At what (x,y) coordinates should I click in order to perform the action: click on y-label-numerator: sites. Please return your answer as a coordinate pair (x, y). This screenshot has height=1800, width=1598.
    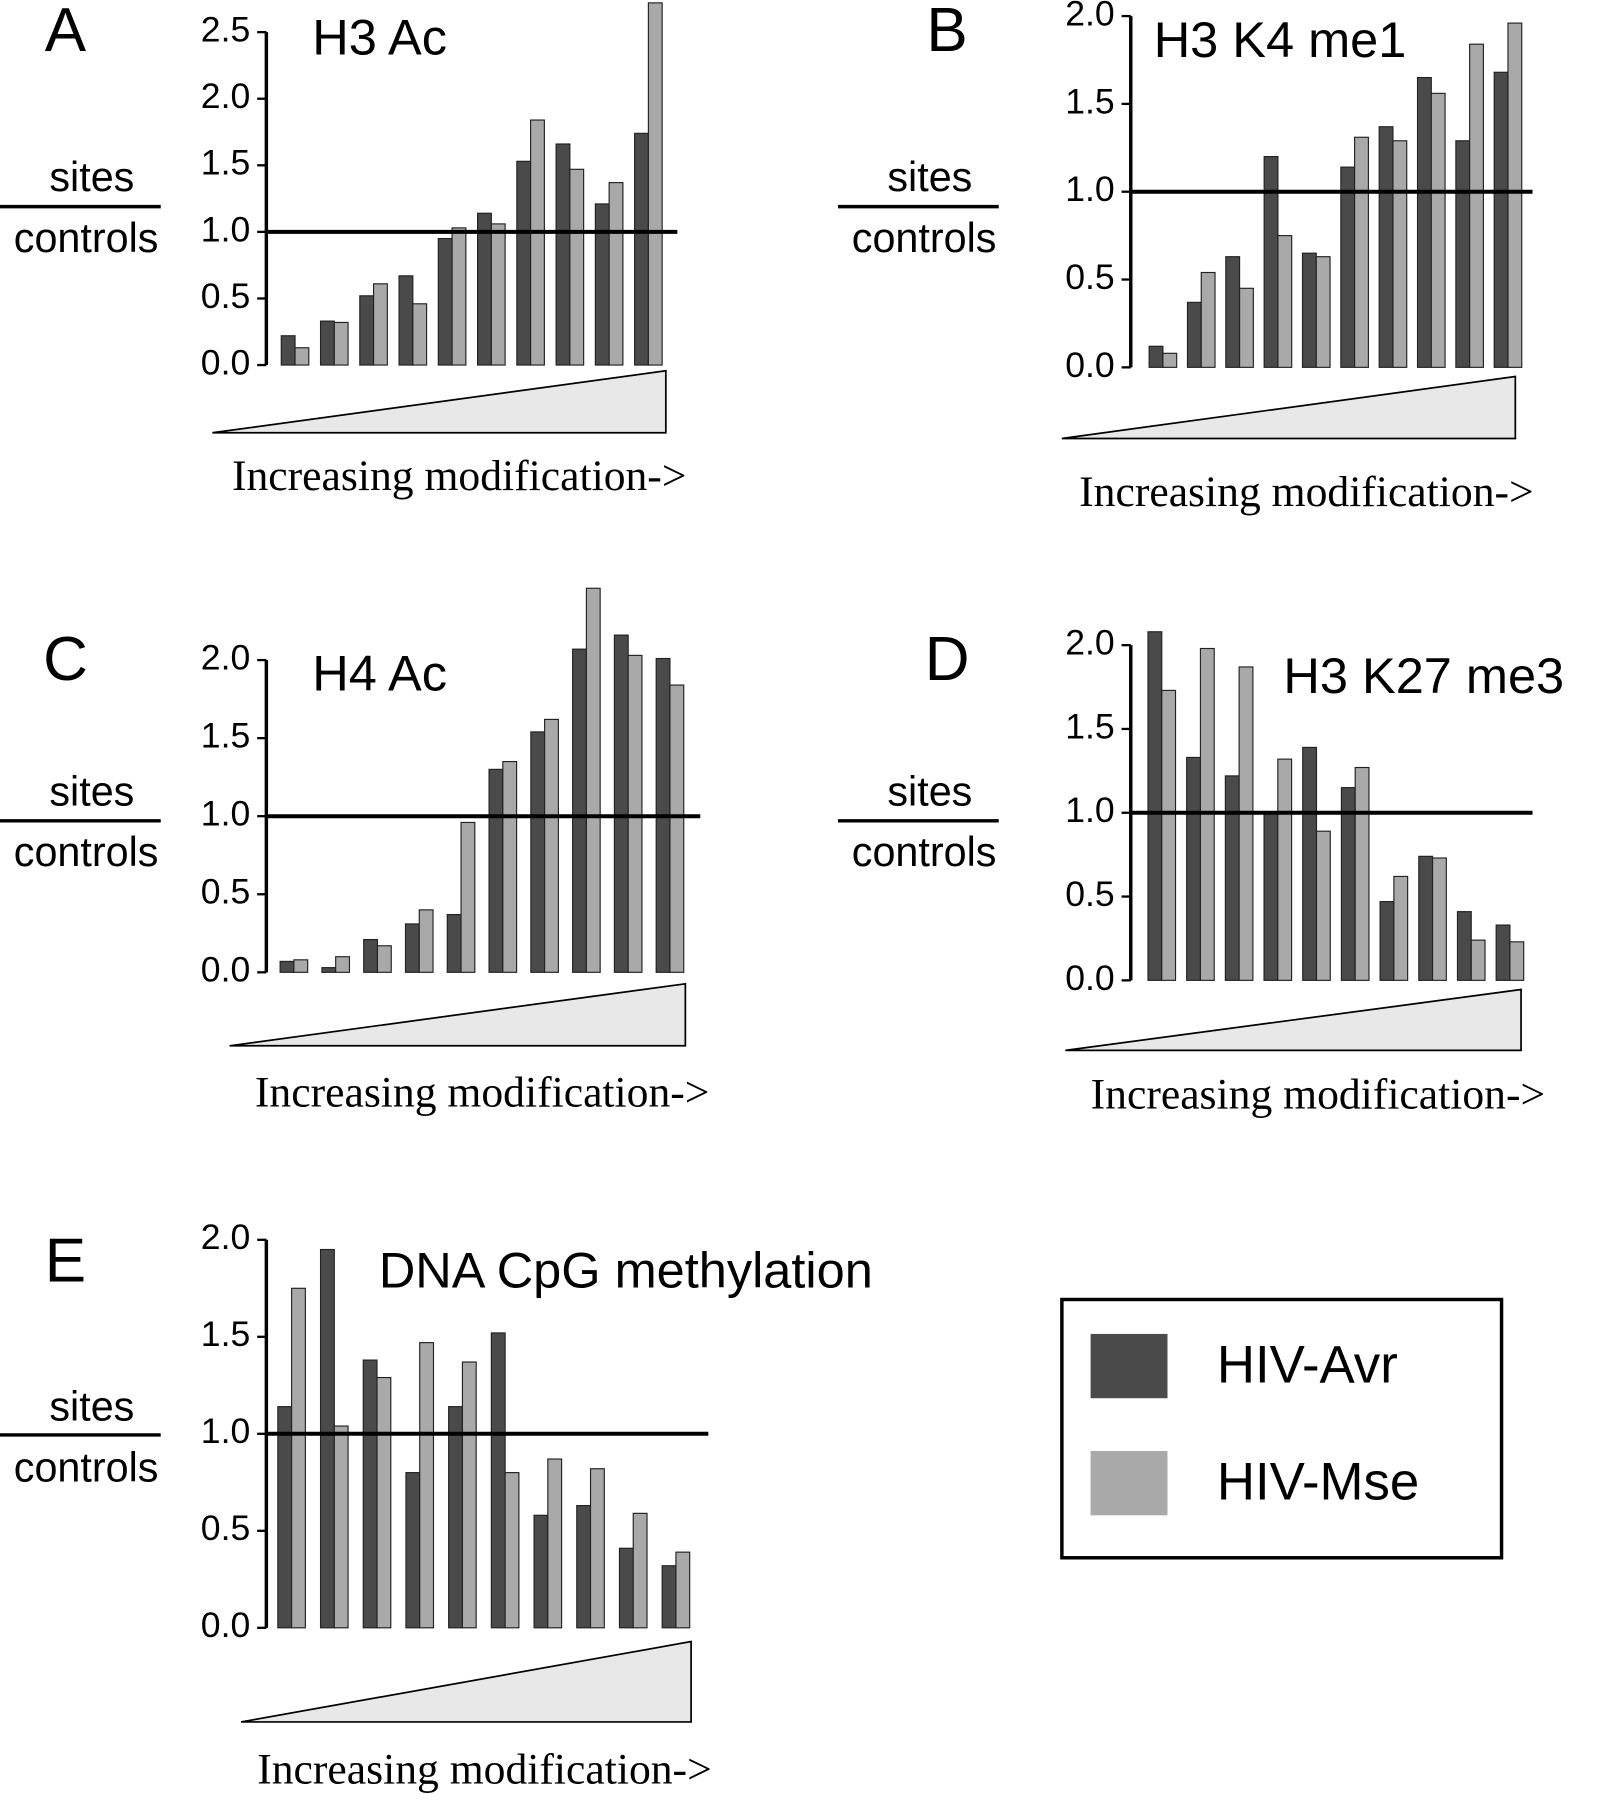
    Looking at the image, I should click on (91, 791).